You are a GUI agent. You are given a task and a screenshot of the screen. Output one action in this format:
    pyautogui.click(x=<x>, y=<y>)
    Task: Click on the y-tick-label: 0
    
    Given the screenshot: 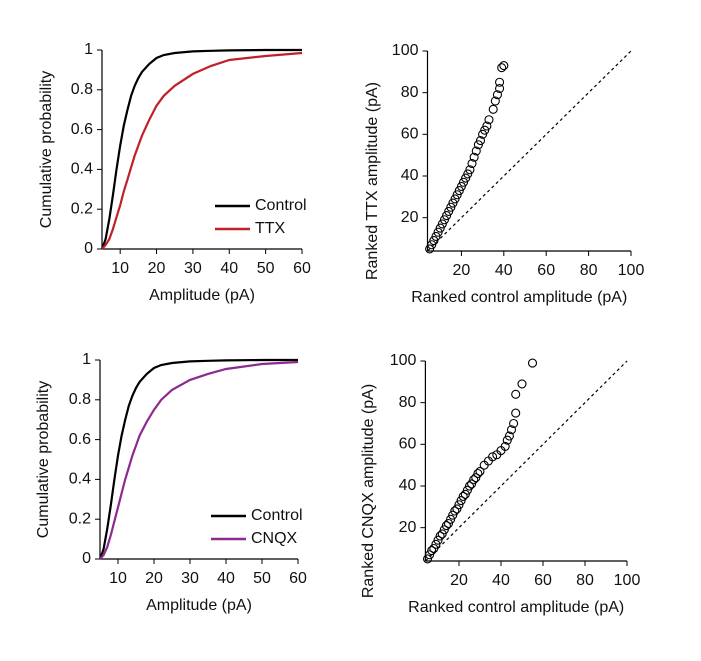 What is the action you would take?
    pyautogui.click(x=86, y=558)
    